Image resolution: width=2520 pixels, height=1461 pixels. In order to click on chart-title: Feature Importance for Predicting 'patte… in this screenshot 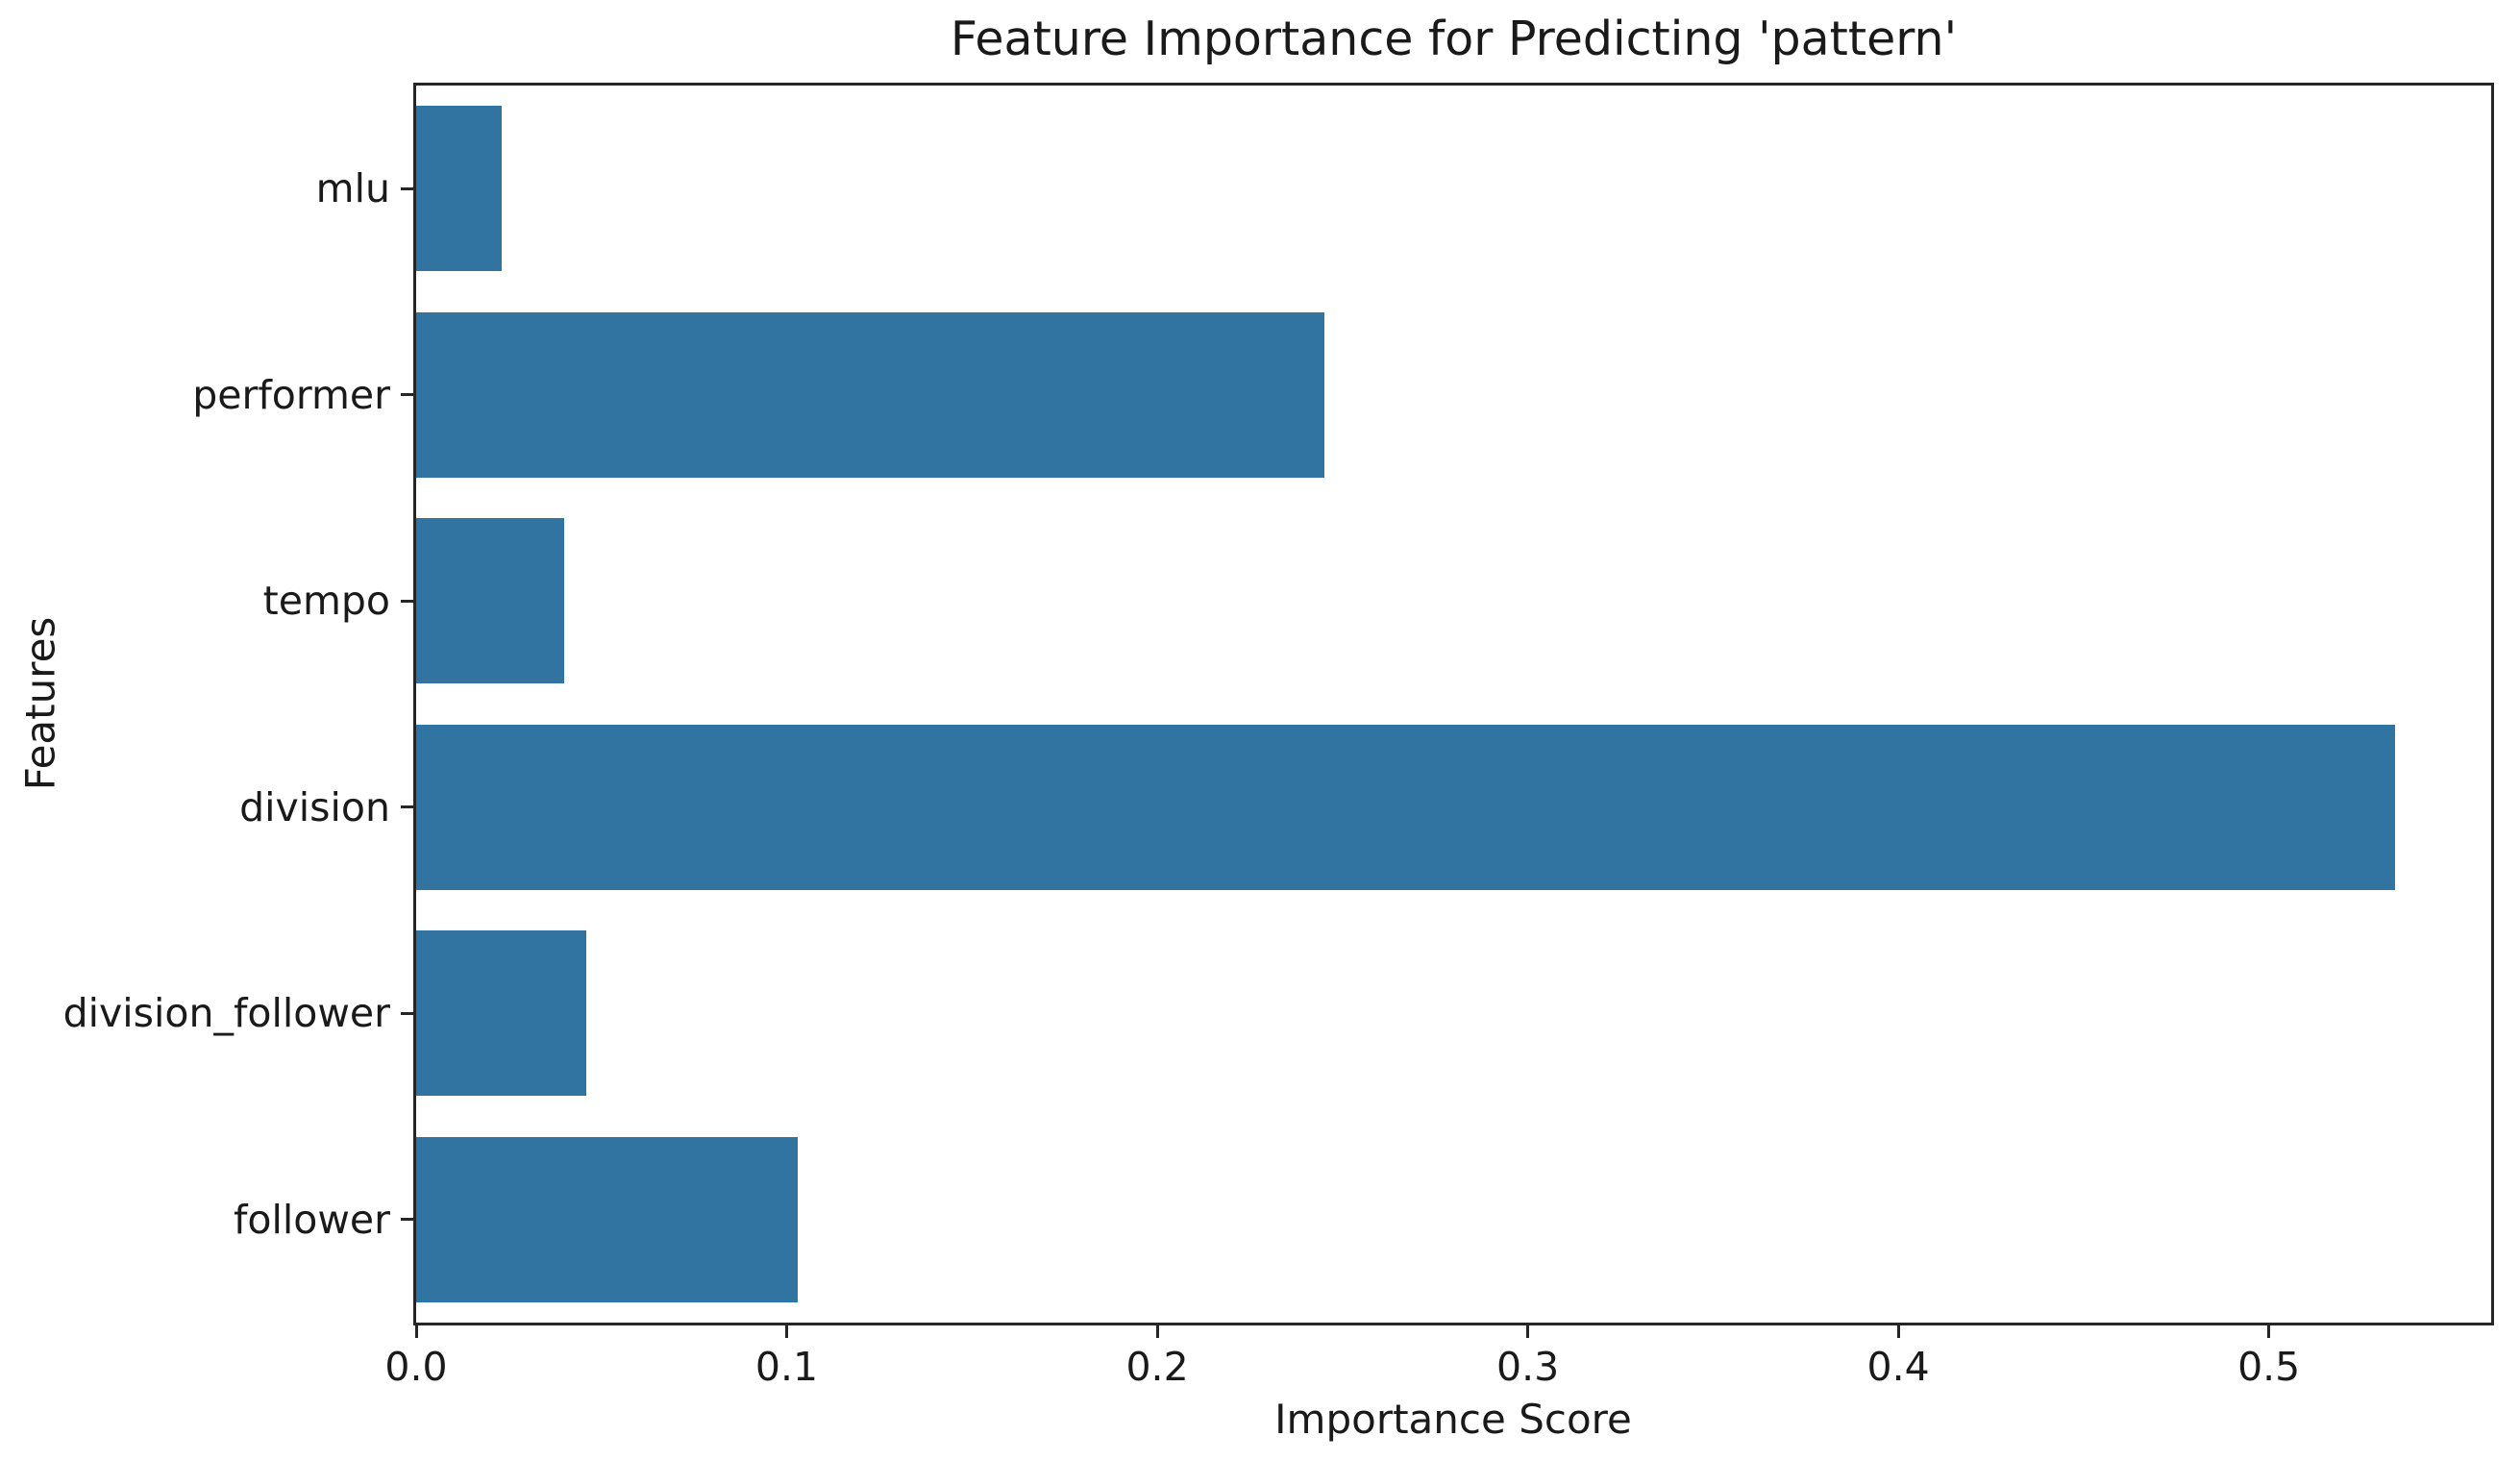, I will do `click(1454, 39)`.